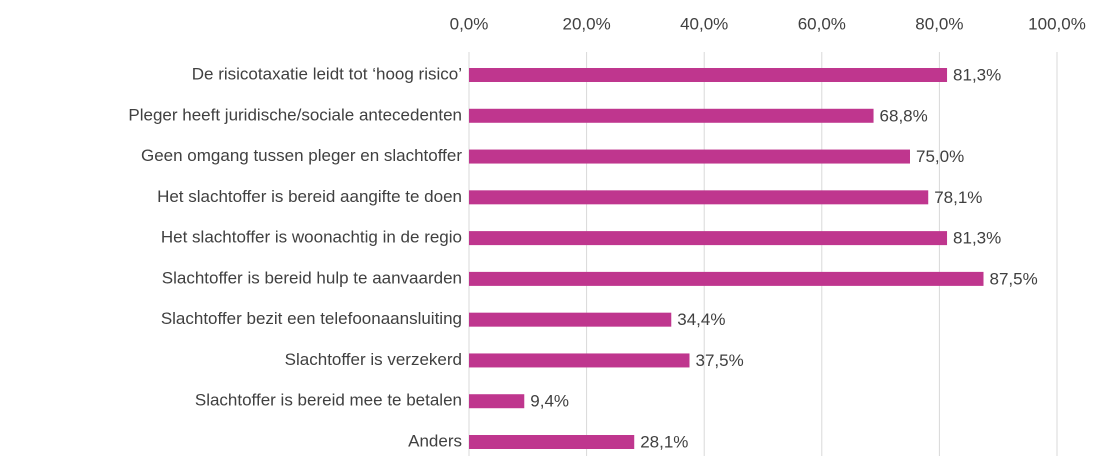 Image resolution: width=1093 pixels, height=456 pixels. I want to click on y-tick-label: Anders, so click(435, 440).